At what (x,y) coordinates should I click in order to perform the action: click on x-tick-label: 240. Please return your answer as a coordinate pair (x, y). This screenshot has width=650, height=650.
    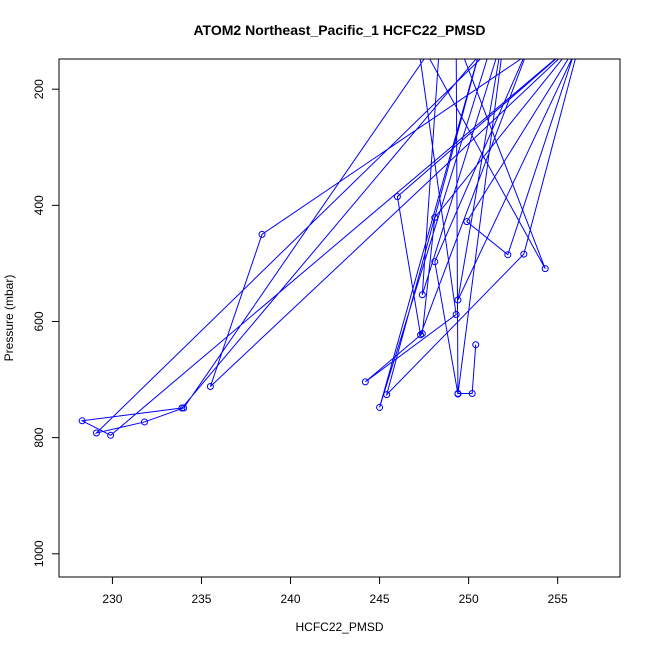
    Looking at the image, I should click on (291, 599).